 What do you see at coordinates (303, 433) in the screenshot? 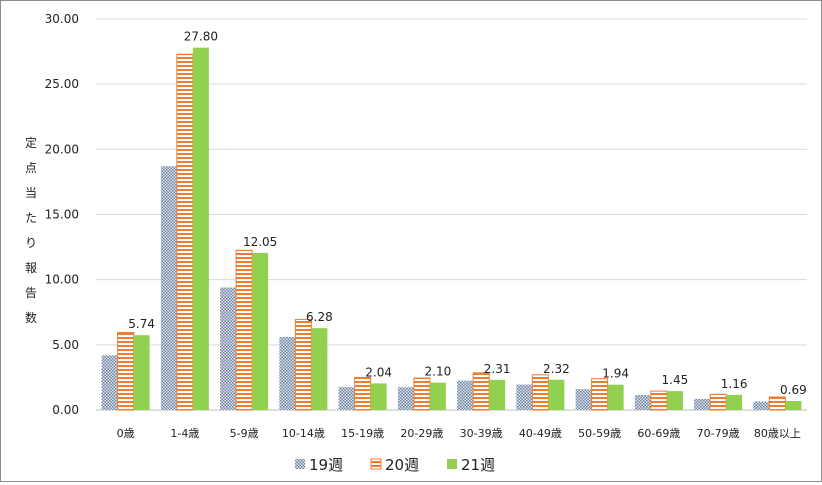
I see `x-tick-label: 10-14歳` at bounding box center [303, 433].